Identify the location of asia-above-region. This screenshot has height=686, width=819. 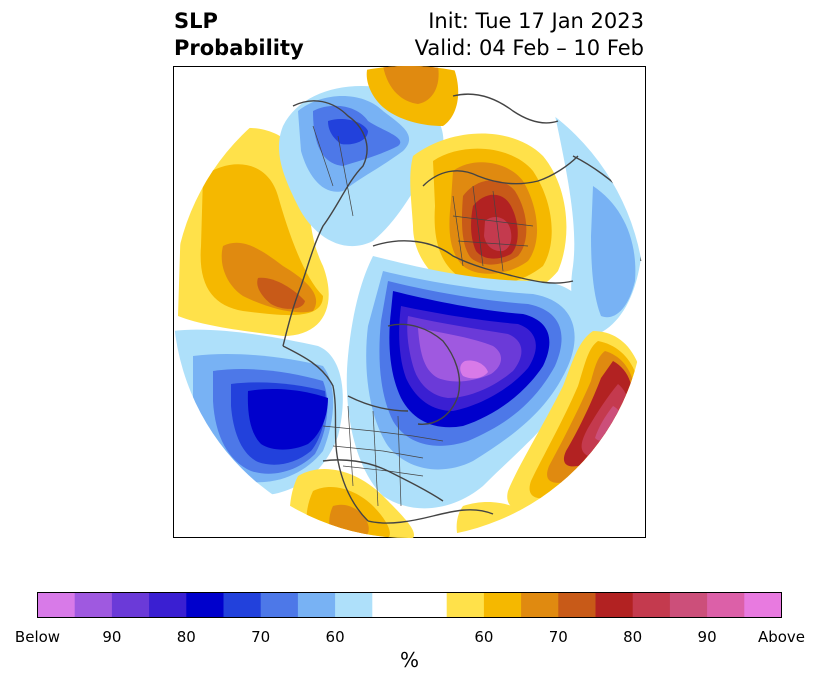
(488, 217).